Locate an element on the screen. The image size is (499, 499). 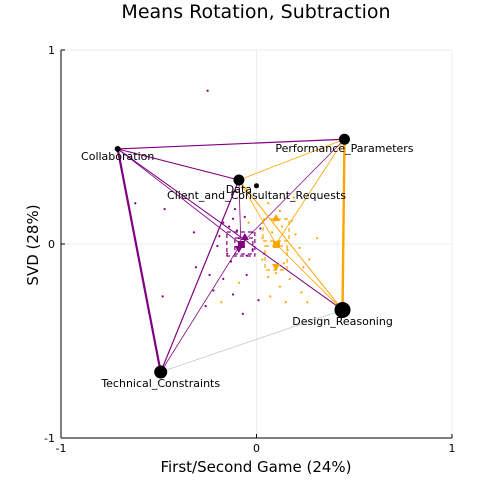
y-tick-label: 0 is located at coordinates (51, 244).